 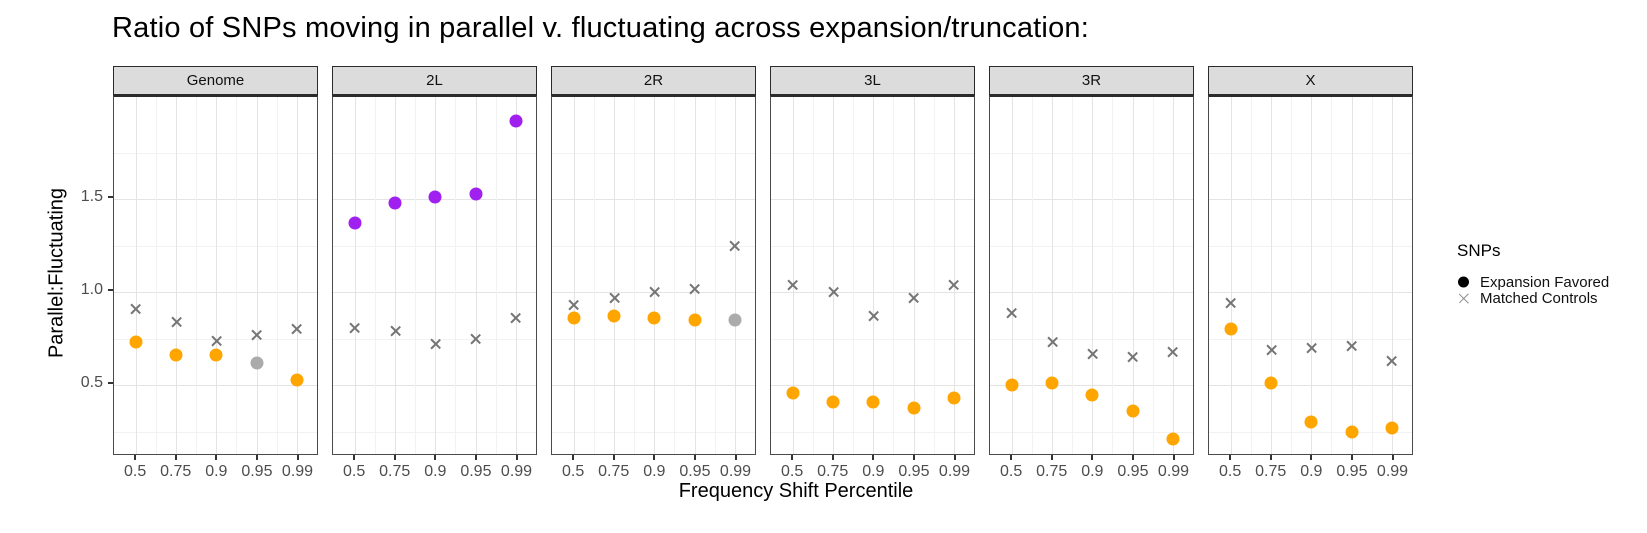 I want to click on facet-strip: X, so click(x=1310, y=80).